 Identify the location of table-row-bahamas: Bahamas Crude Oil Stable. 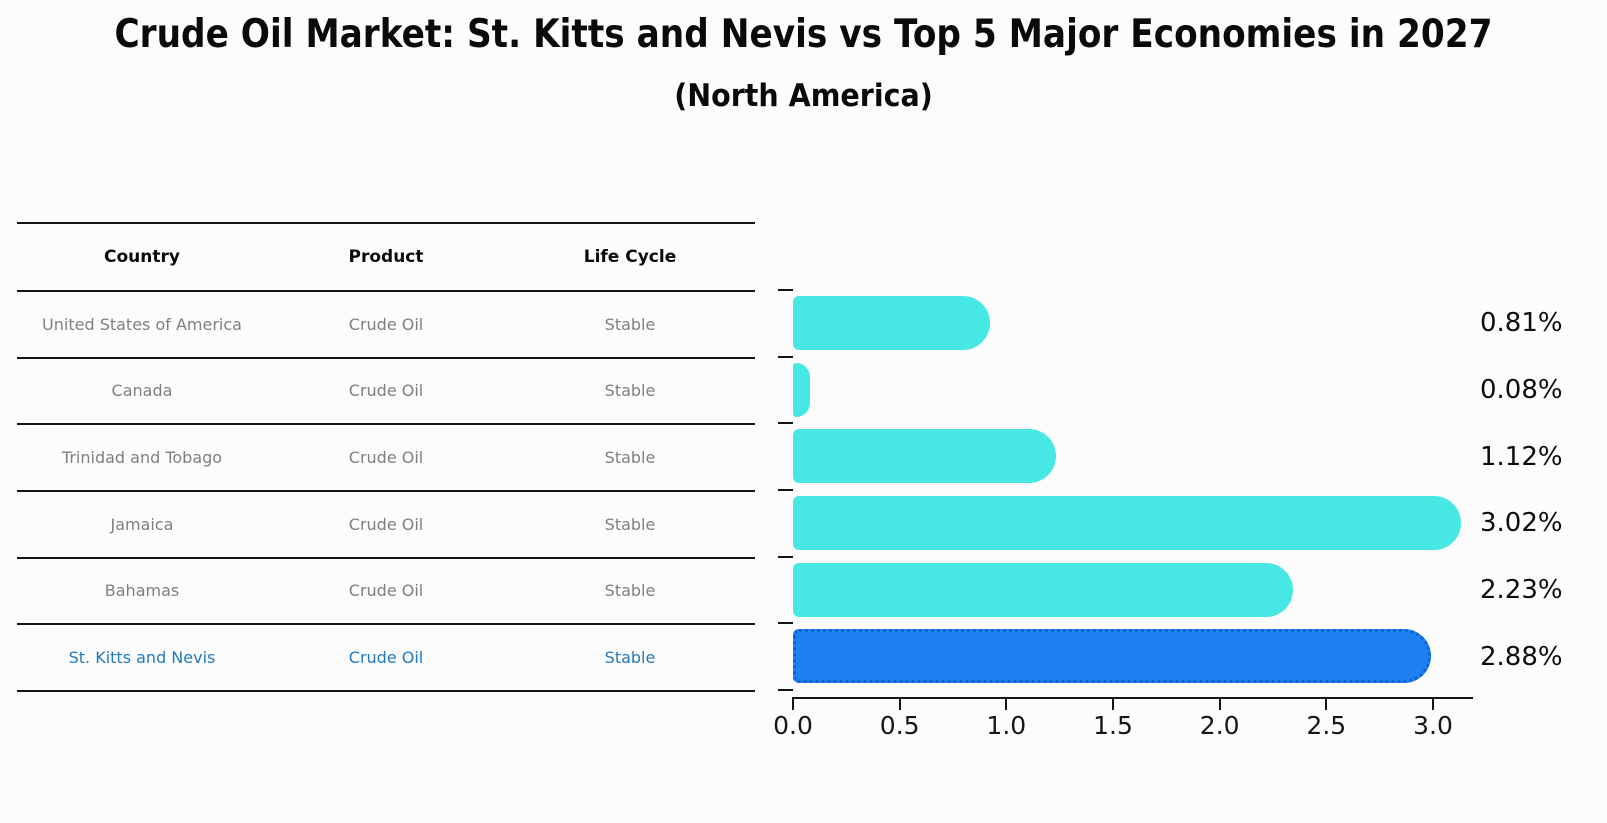
(386, 592).